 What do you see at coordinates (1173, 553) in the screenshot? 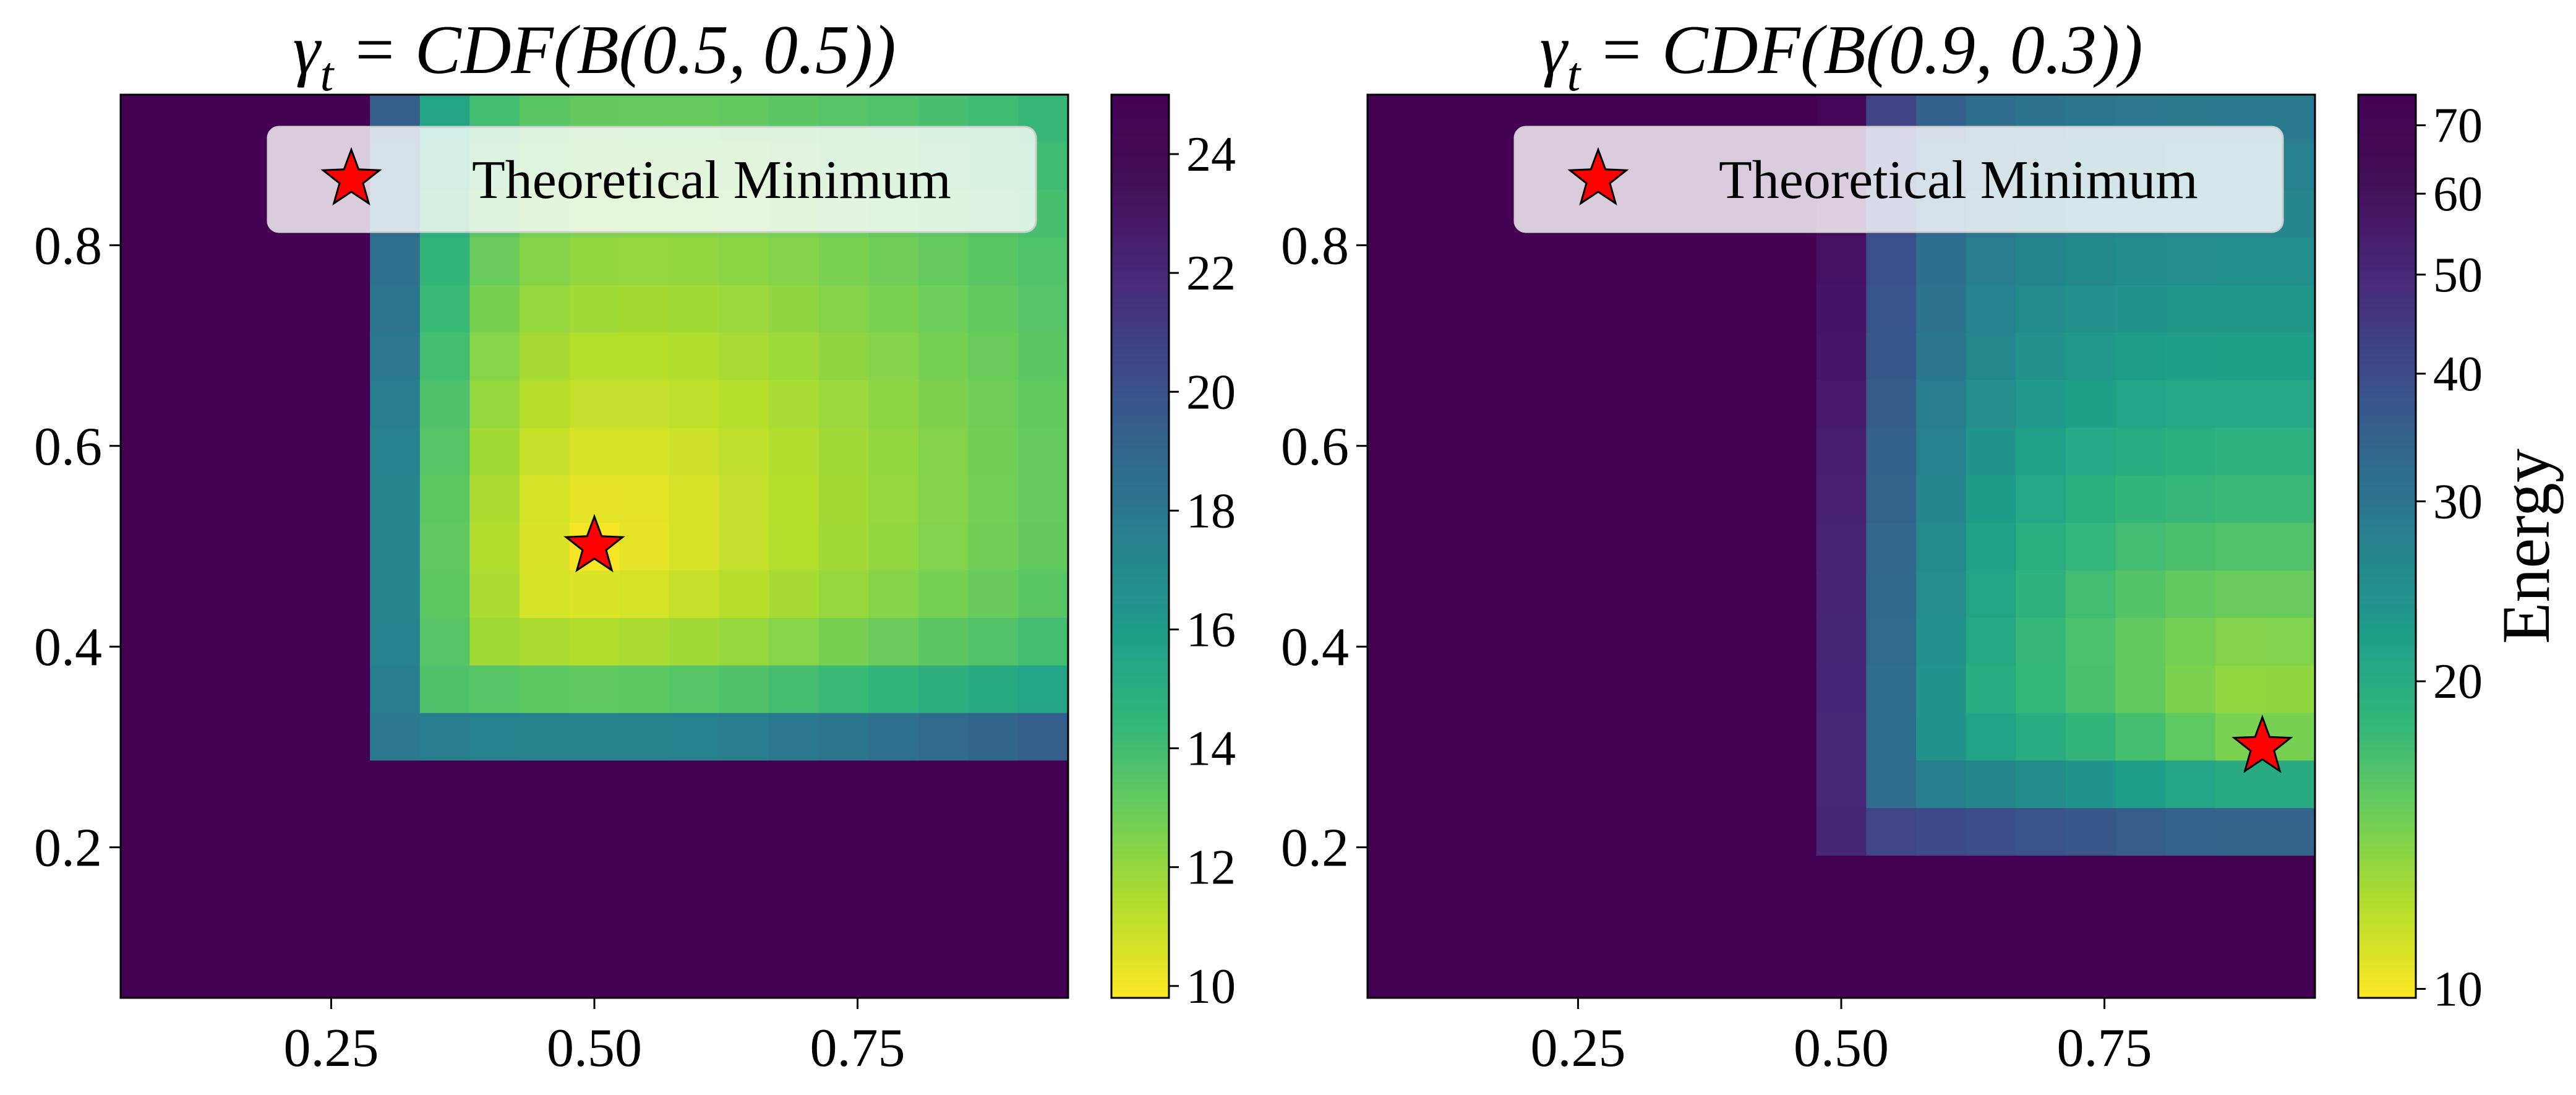
I see `colorbar: 10 12 14 16 18 20 22 24` at bounding box center [1173, 553].